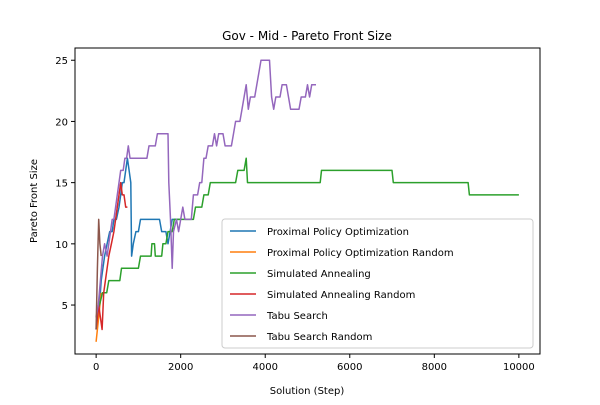 The width and height of the screenshot is (600, 405). Describe the element at coordinates (180, 367) in the screenshot. I see `x-tick-label: 2000` at that location.